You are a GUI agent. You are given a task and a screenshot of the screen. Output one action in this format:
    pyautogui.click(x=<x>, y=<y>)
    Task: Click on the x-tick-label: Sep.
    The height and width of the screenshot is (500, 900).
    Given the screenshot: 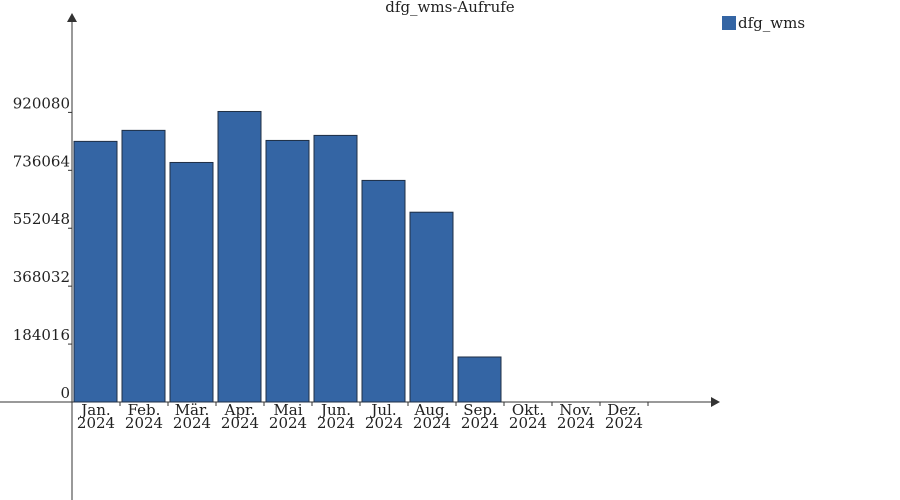 What is the action you would take?
    pyautogui.click(x=480, y=410)
    